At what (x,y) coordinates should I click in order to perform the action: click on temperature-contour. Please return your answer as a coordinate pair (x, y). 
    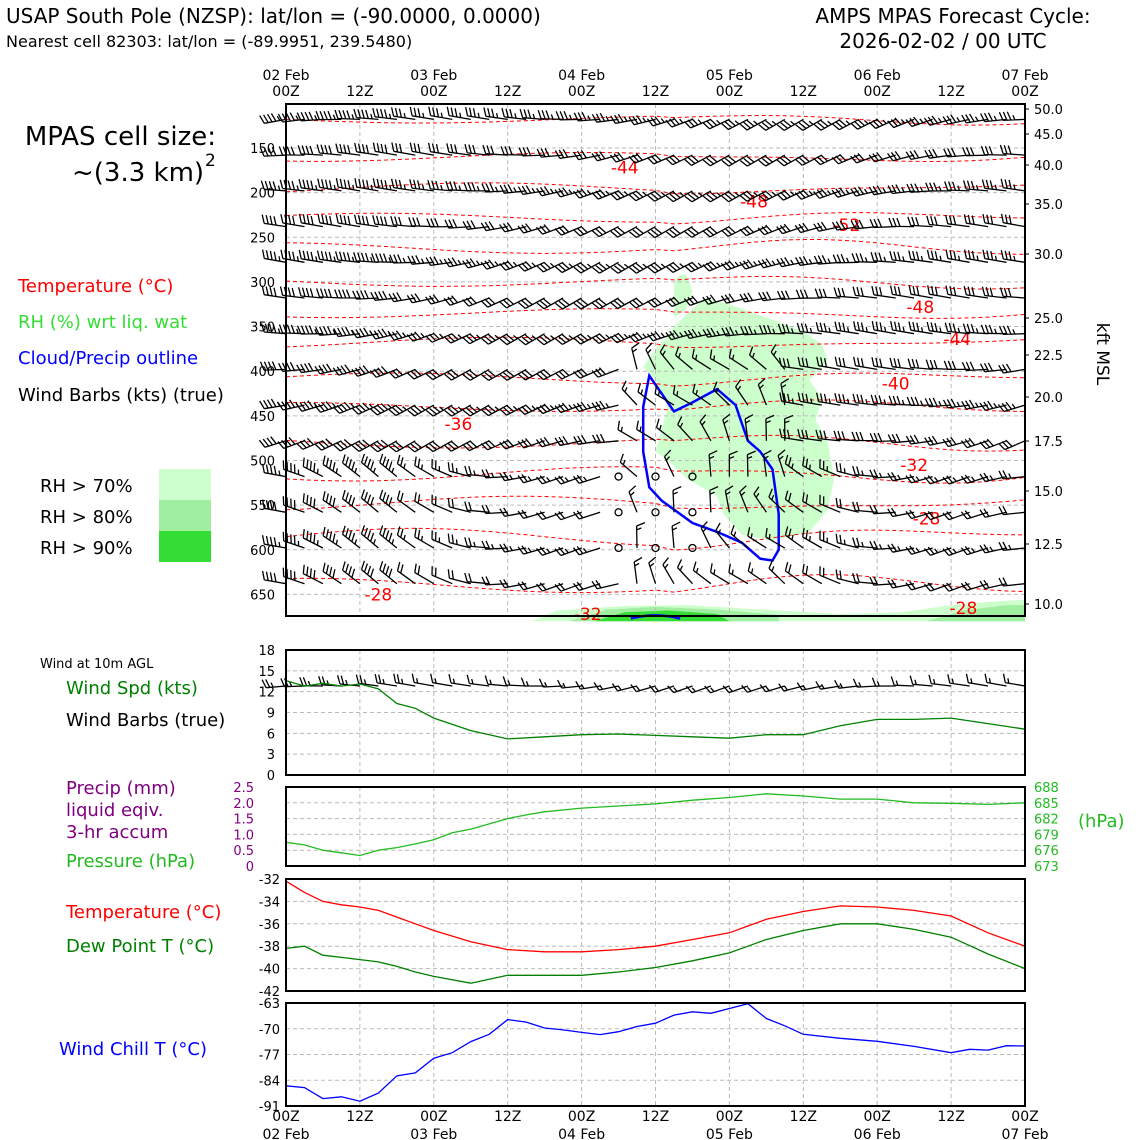
    Looking at the image, I should click on (655, 282).